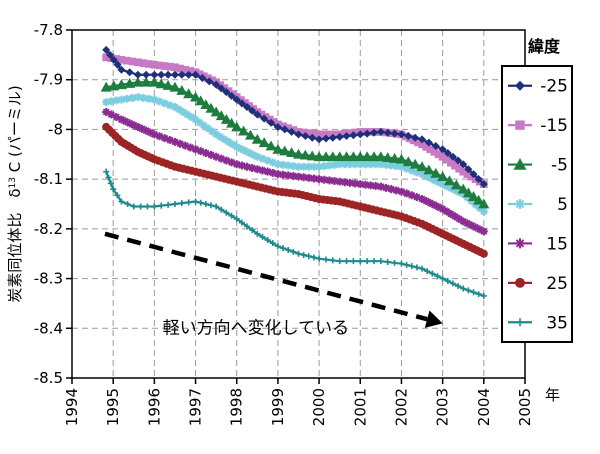 Image resolution: width=600 pixels, height=454 pixels. I want to click on trend-arrow-head, so click(433, 319).